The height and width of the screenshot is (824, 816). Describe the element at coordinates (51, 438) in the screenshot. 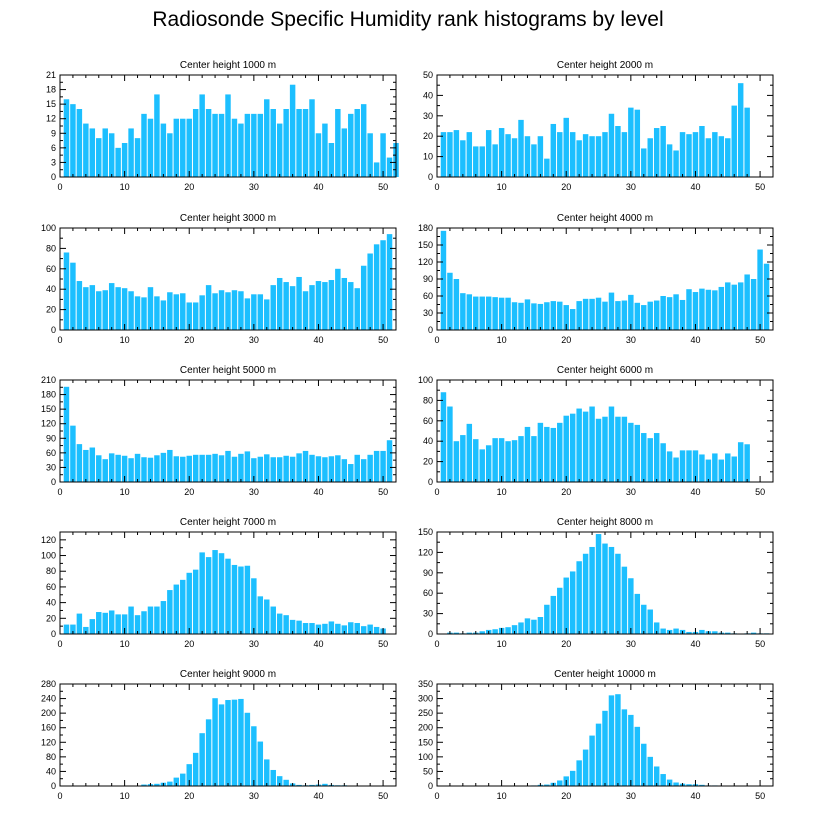

I see `y-tick-label: 90` at that location.